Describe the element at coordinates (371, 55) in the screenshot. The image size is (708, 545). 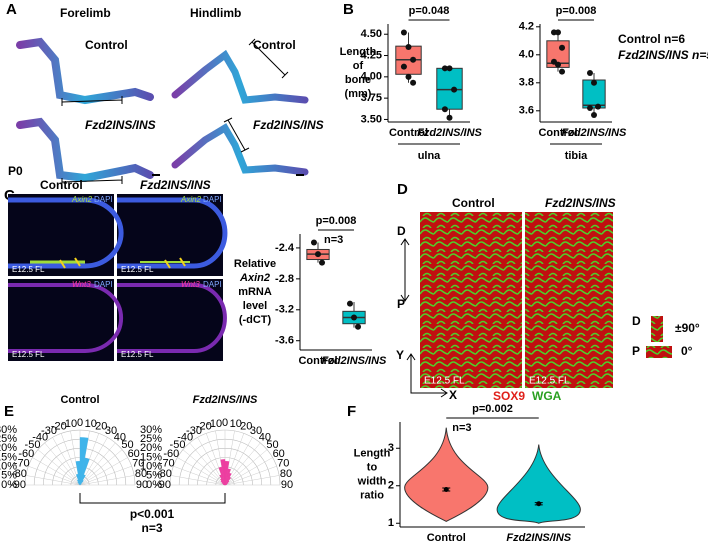
I see `y-tick-label: 4.25` at that location.